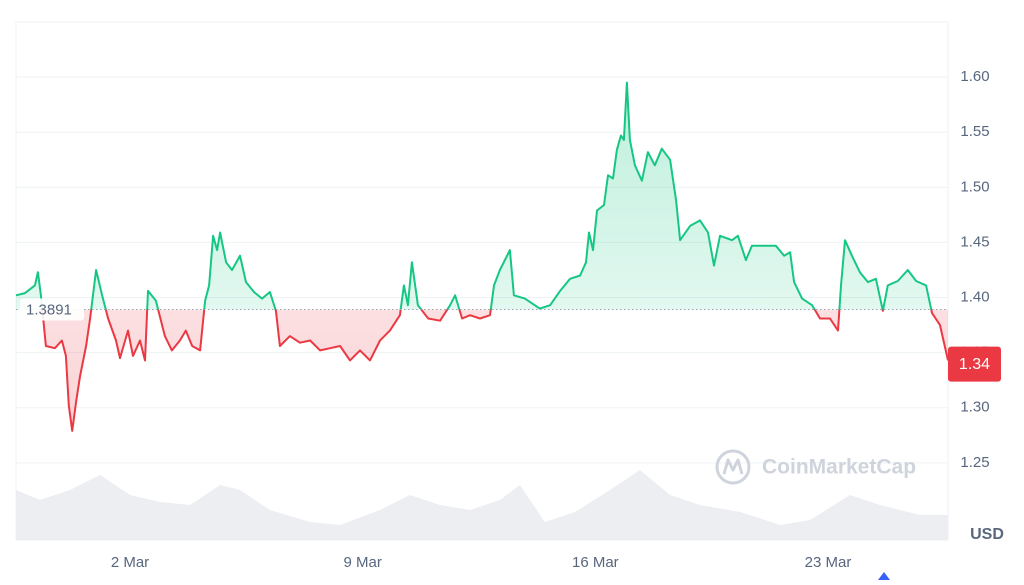 The image size is (1024, 585). I want to click on watermark-text: CoinMarketCap, so click(839, 467).